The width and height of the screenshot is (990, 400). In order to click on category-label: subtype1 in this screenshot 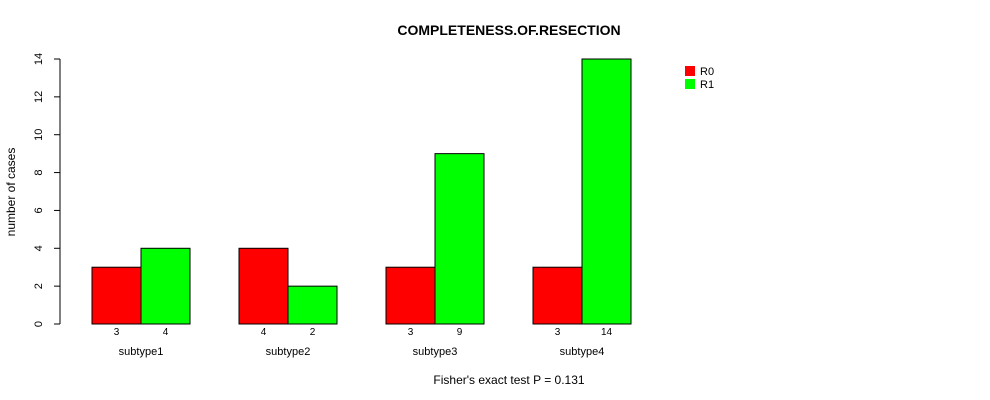, I will do `click(141, 352)`.